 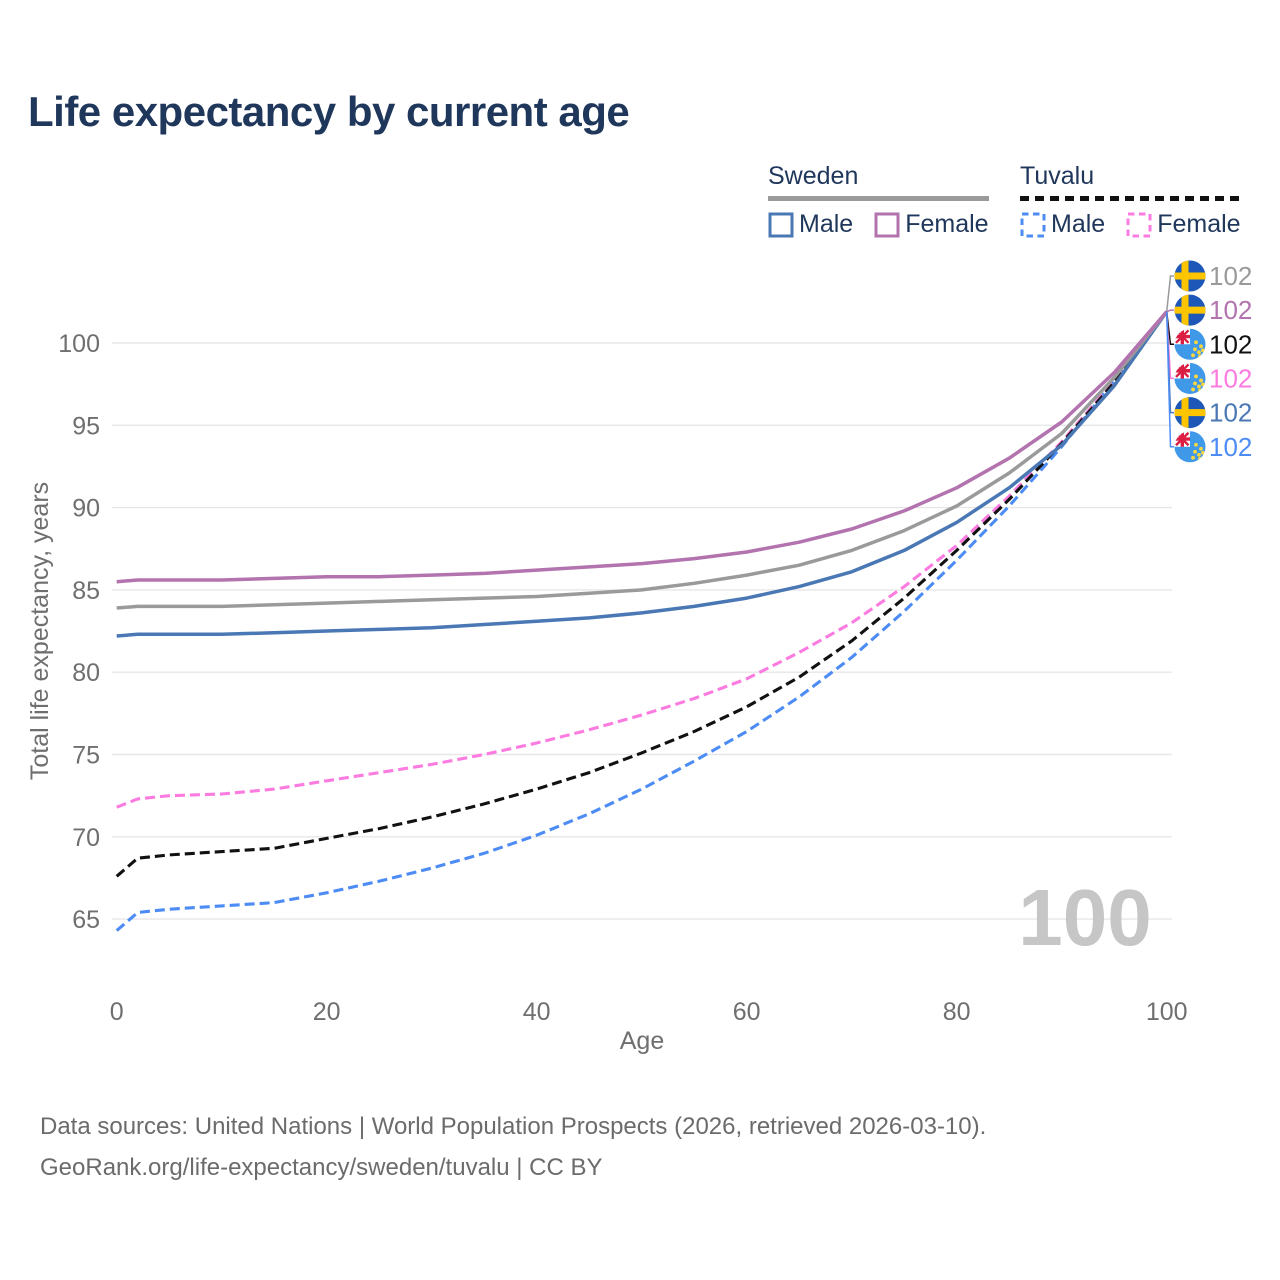 I want to click on y-tick-label: 80, so click(x=86, y=673).